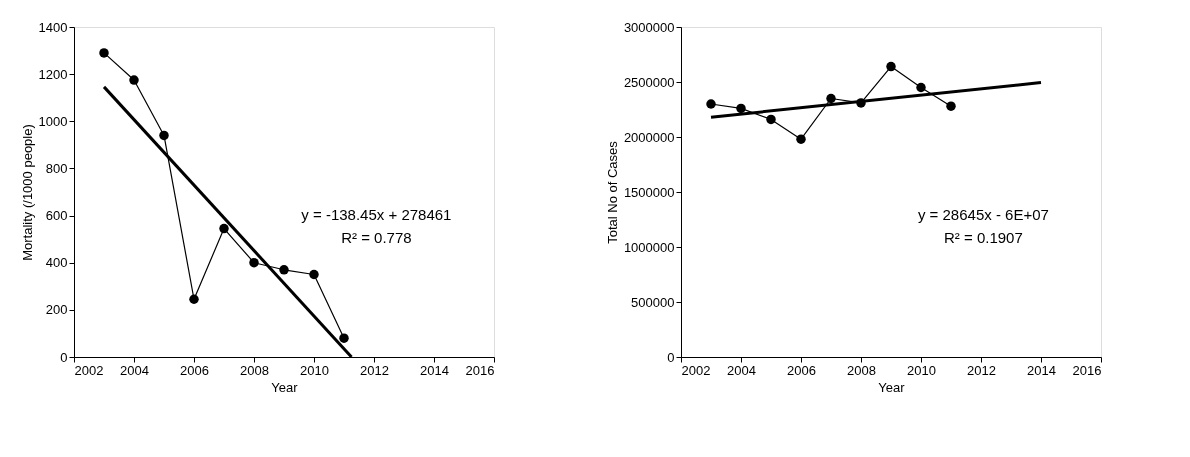  I want to click on y-axis-title: Mortality (/1000 people), so click(27, 192).